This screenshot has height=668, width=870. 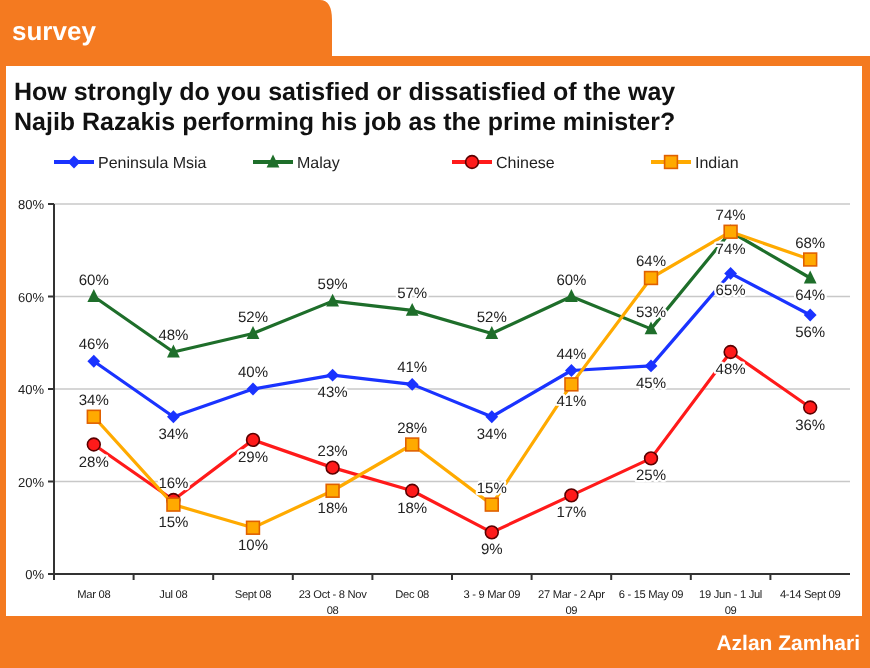 What do you see at coordinates (345, 107) in the screenshot?
I see `chart-title: How strongly do you satisfied or dissatisfied of the way Najib Razakis performing his job as the prime minister?` at bounding box center [345, 107].